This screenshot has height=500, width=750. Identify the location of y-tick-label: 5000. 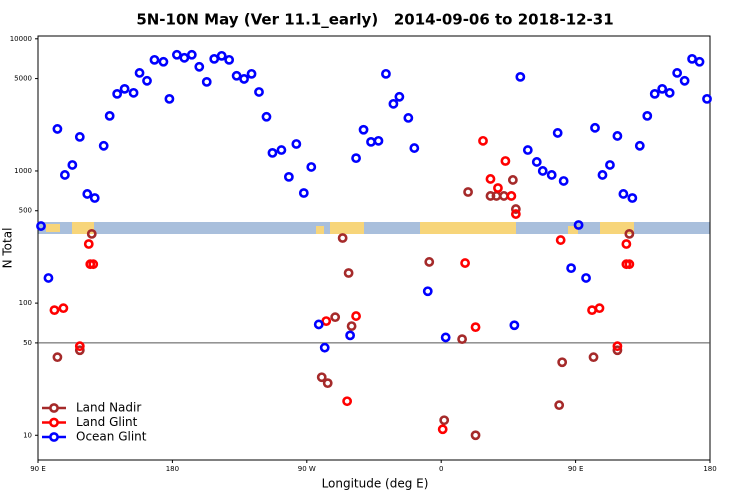
(23, 79).